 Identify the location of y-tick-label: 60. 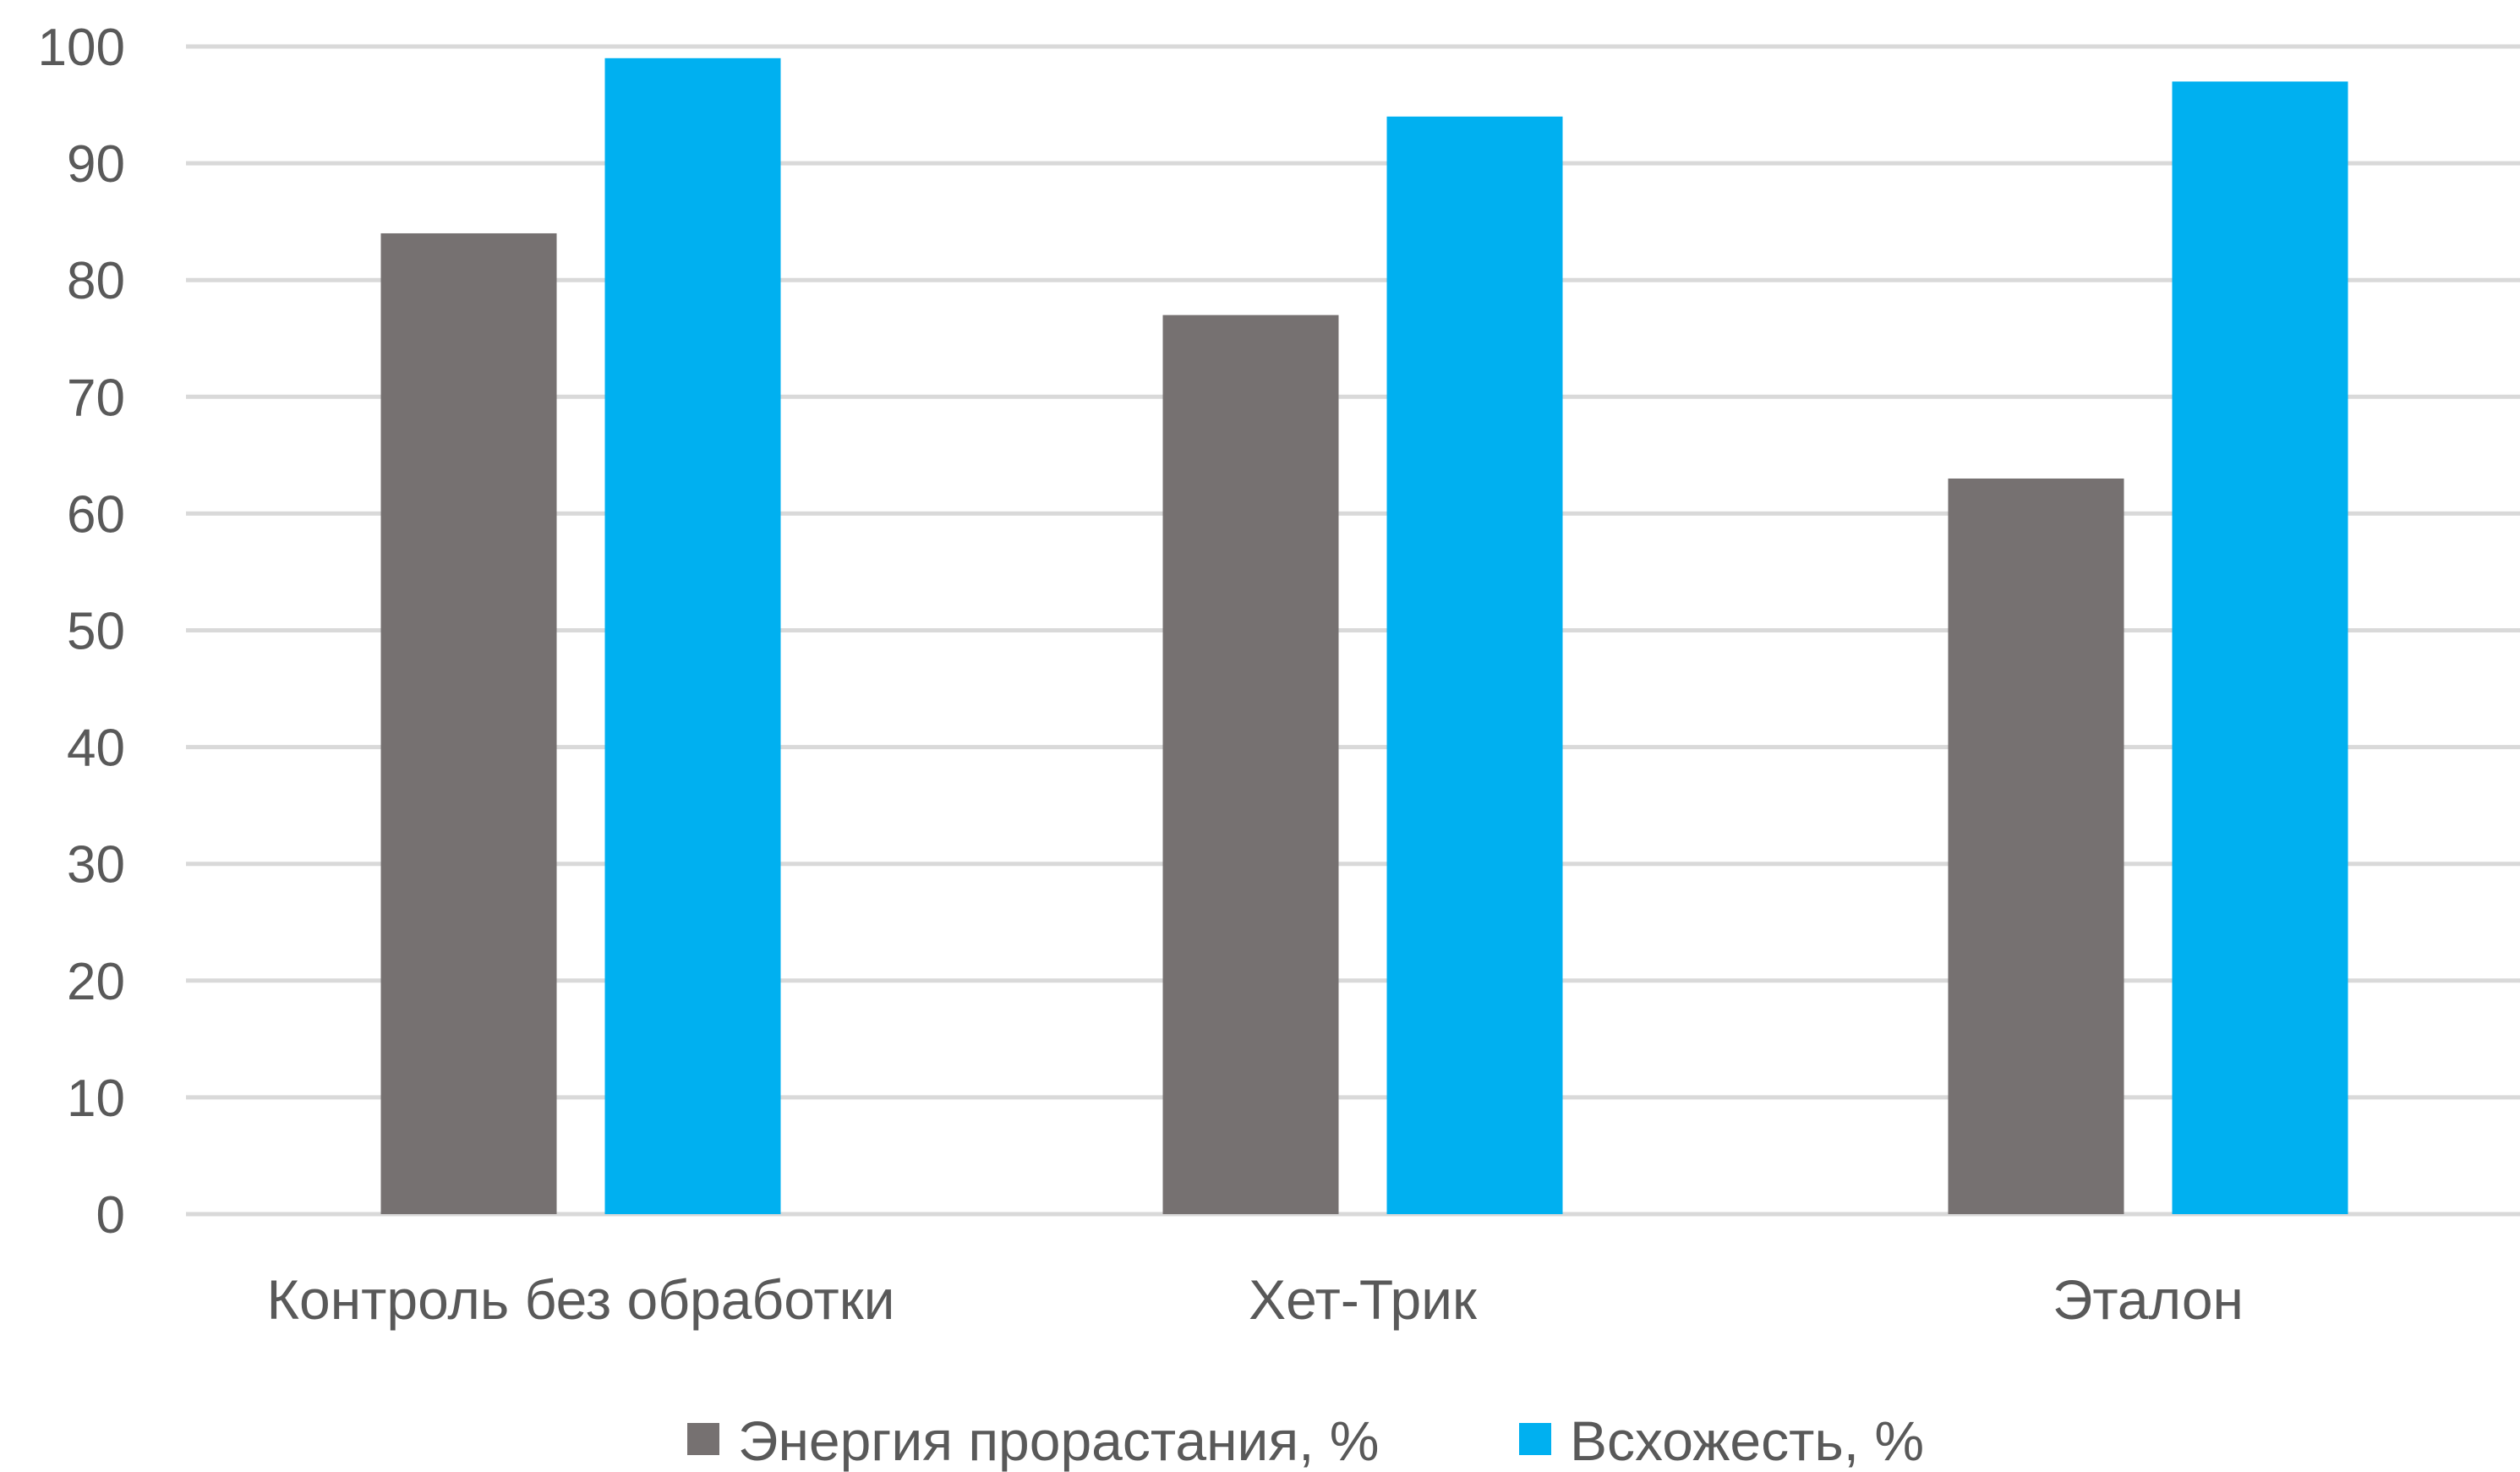
(96, 514).